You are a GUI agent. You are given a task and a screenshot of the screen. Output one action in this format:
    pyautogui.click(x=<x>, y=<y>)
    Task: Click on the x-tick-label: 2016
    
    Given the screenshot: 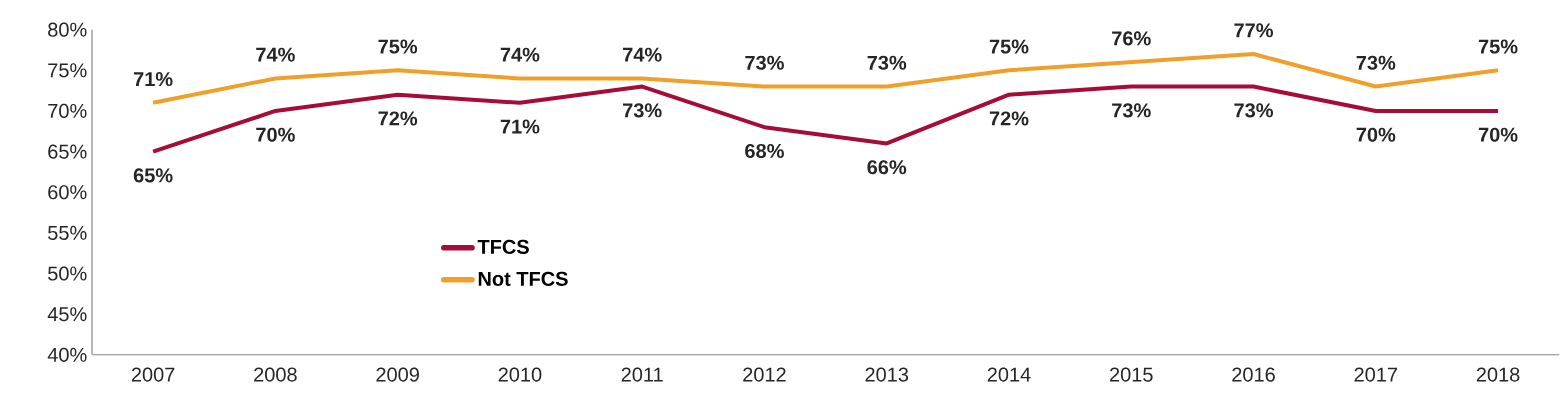 What is the action you would take?
    pyautogui.click(x=1253, y=374)
    